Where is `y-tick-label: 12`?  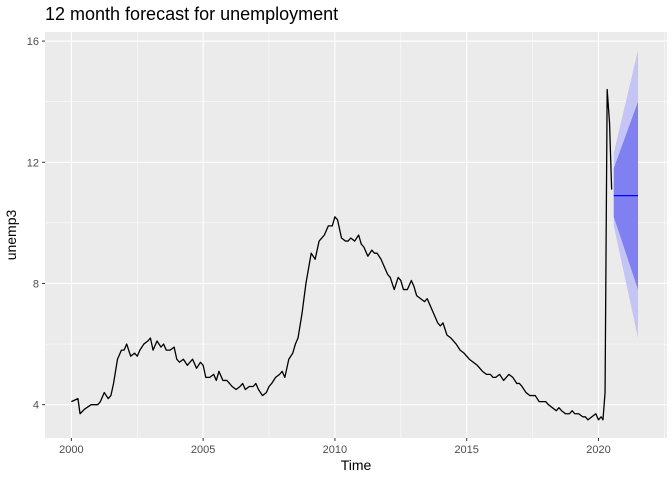 y-tick-label: 12 is located at coordinates (33, 163).